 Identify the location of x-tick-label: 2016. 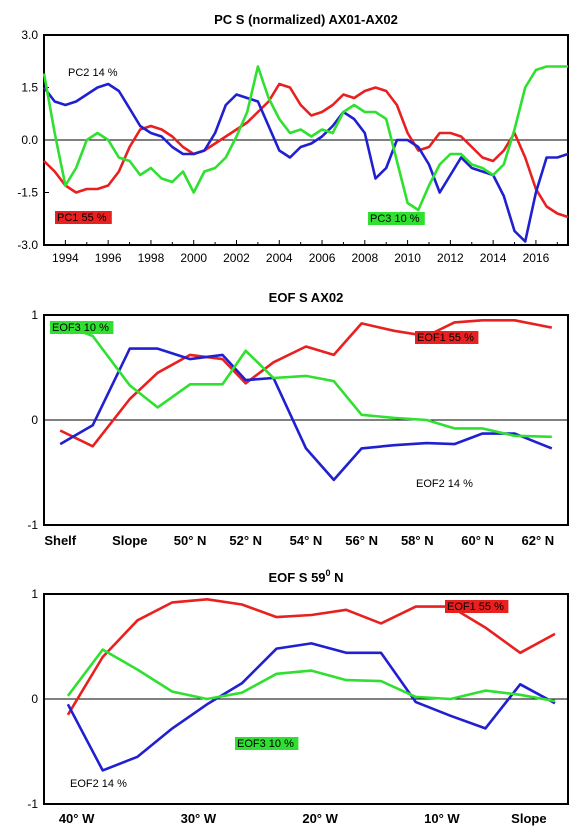
(536, 258).